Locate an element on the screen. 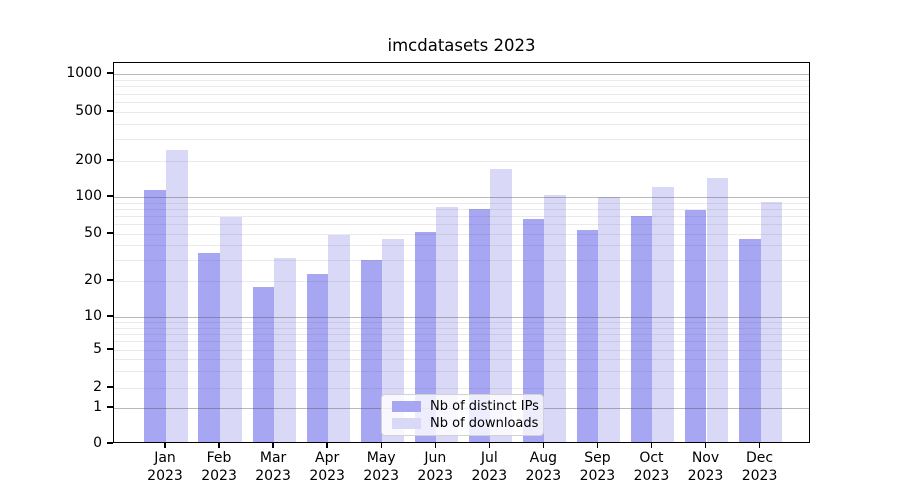 The height and width of the screenshot is (500, 900). legend-item-downloads: Nb of downloads is located at coordinates (465, 423).